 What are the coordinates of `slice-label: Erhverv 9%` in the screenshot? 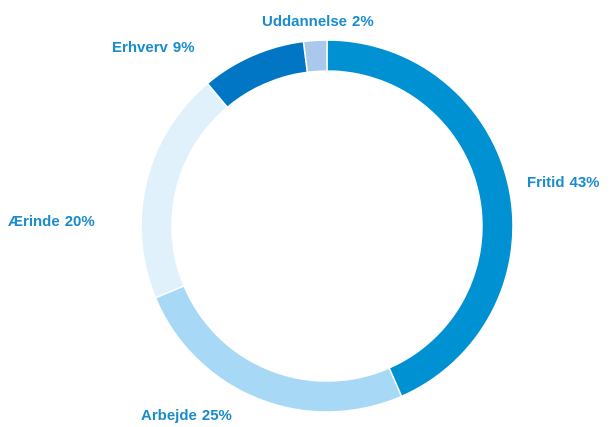 It's located at (153, 47).